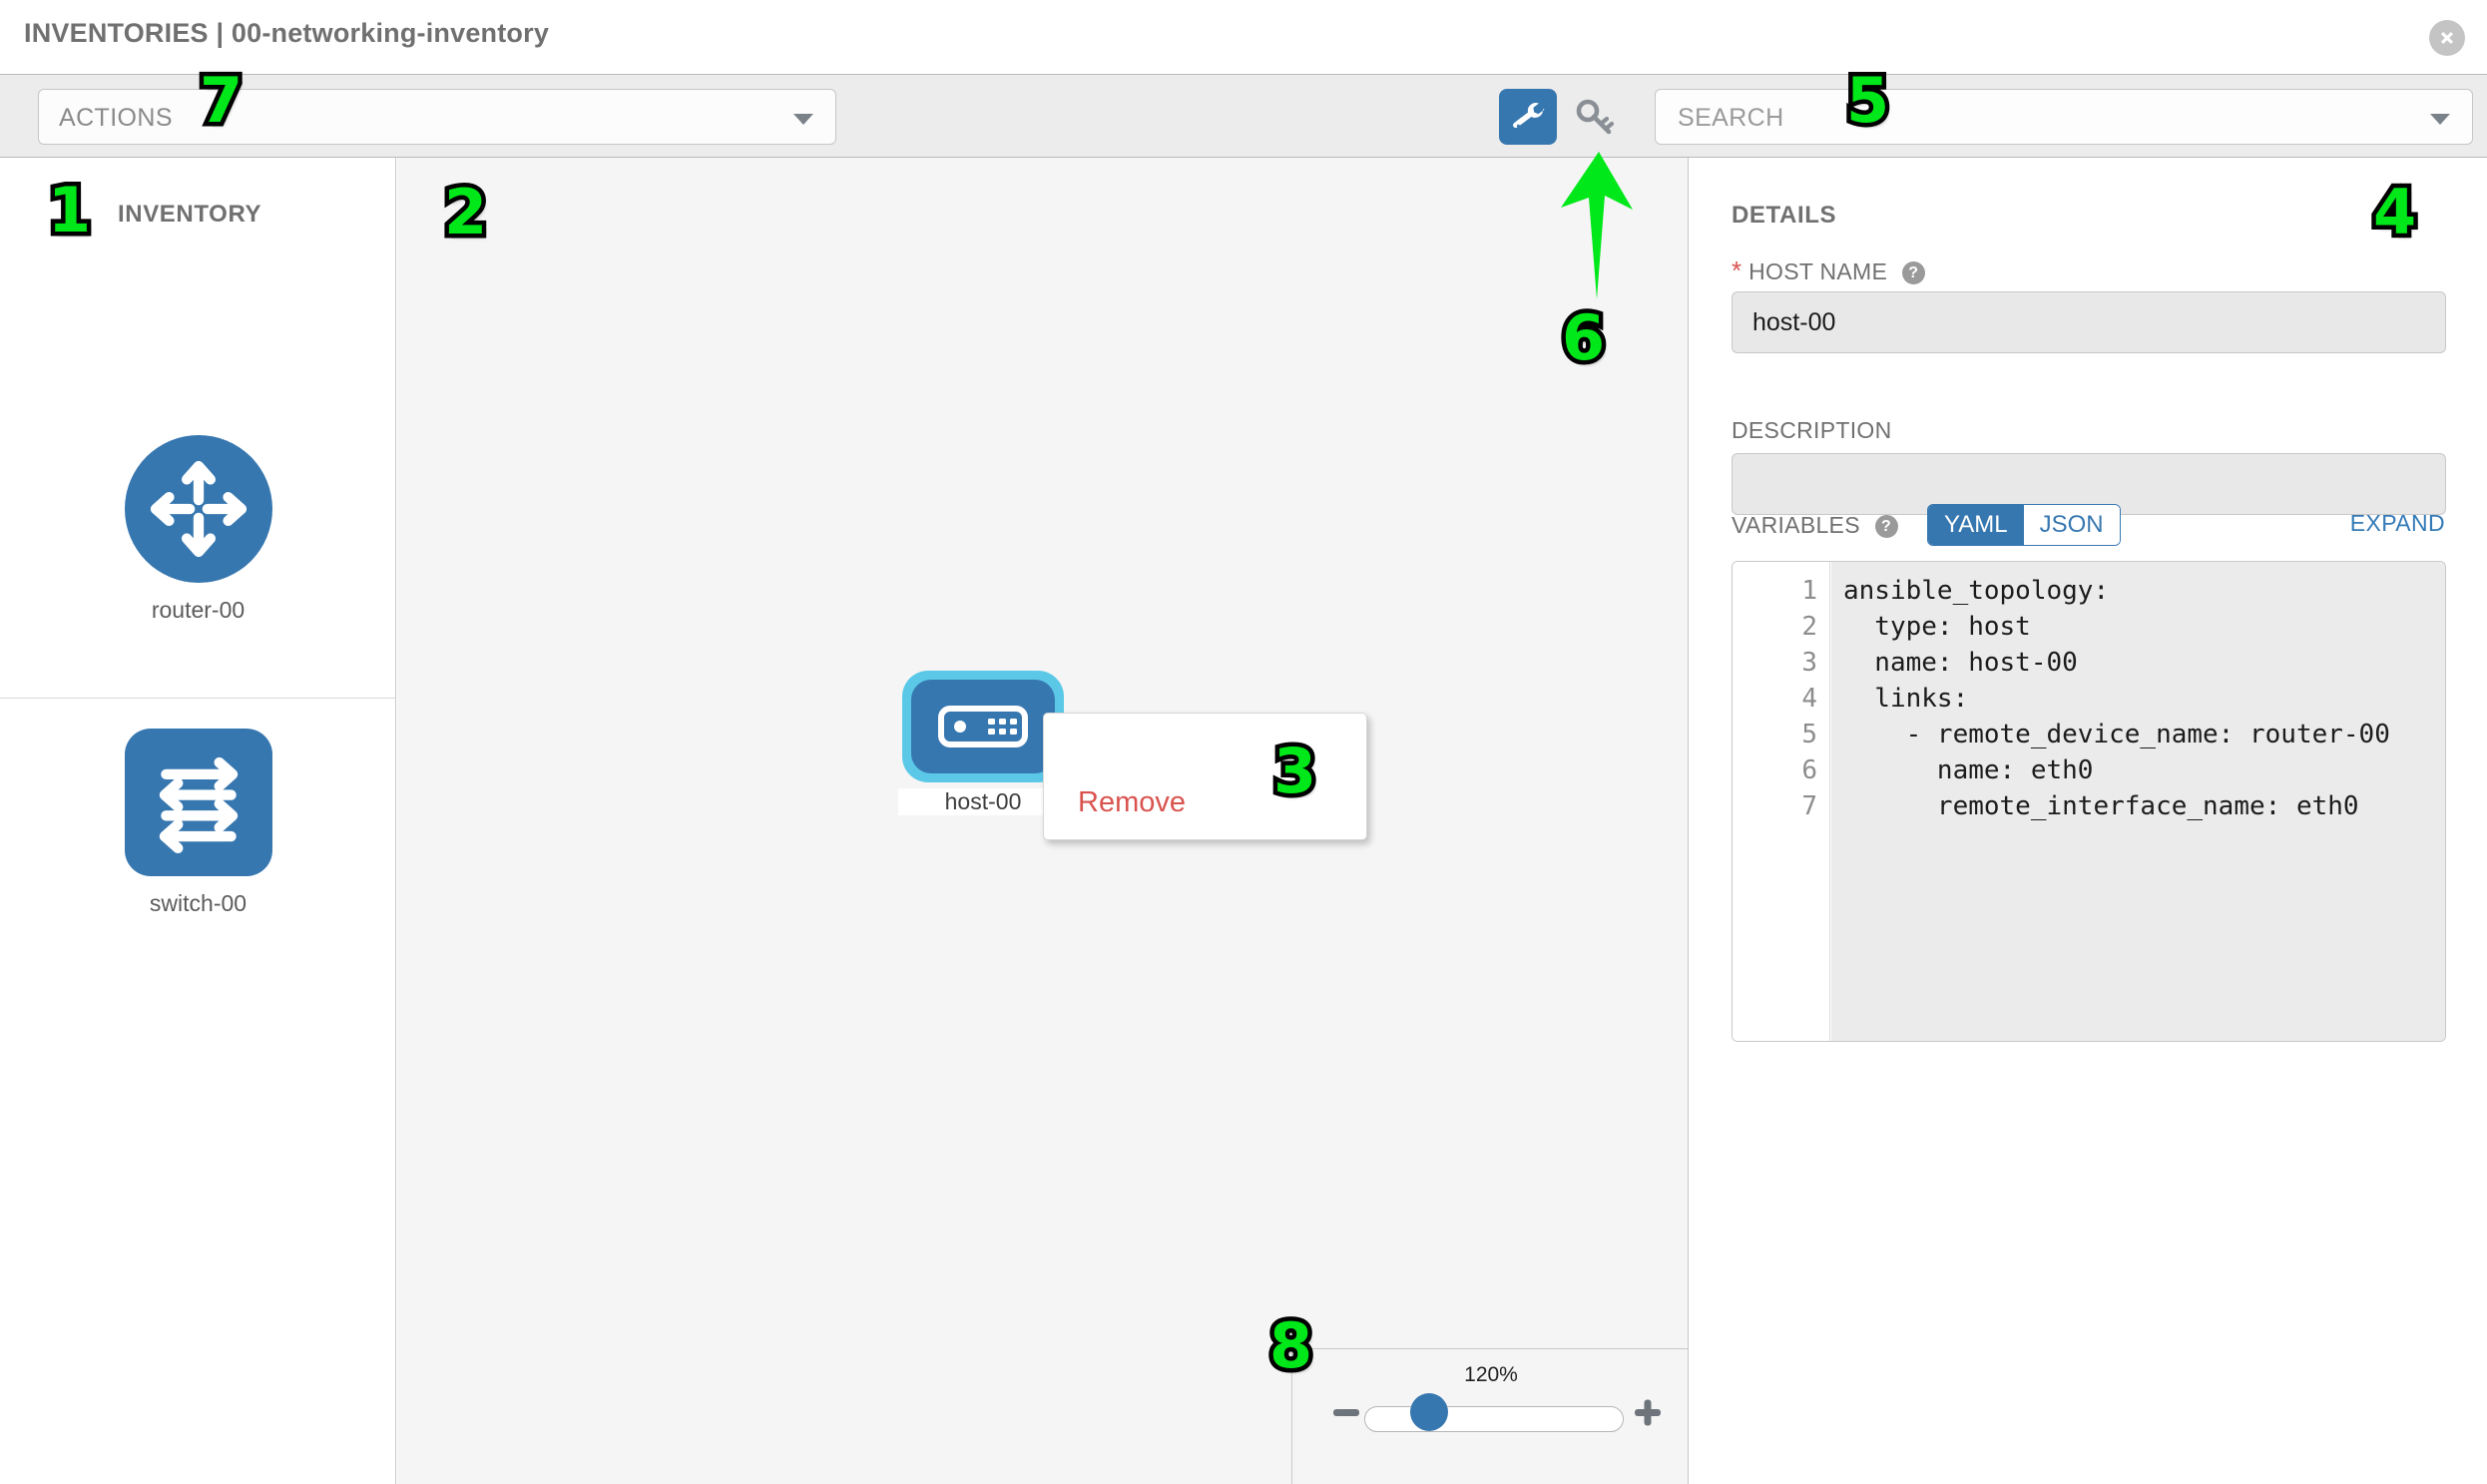 This screenshot has height=1484, width=2487. I want to click on server-icon, so click(983, 726).